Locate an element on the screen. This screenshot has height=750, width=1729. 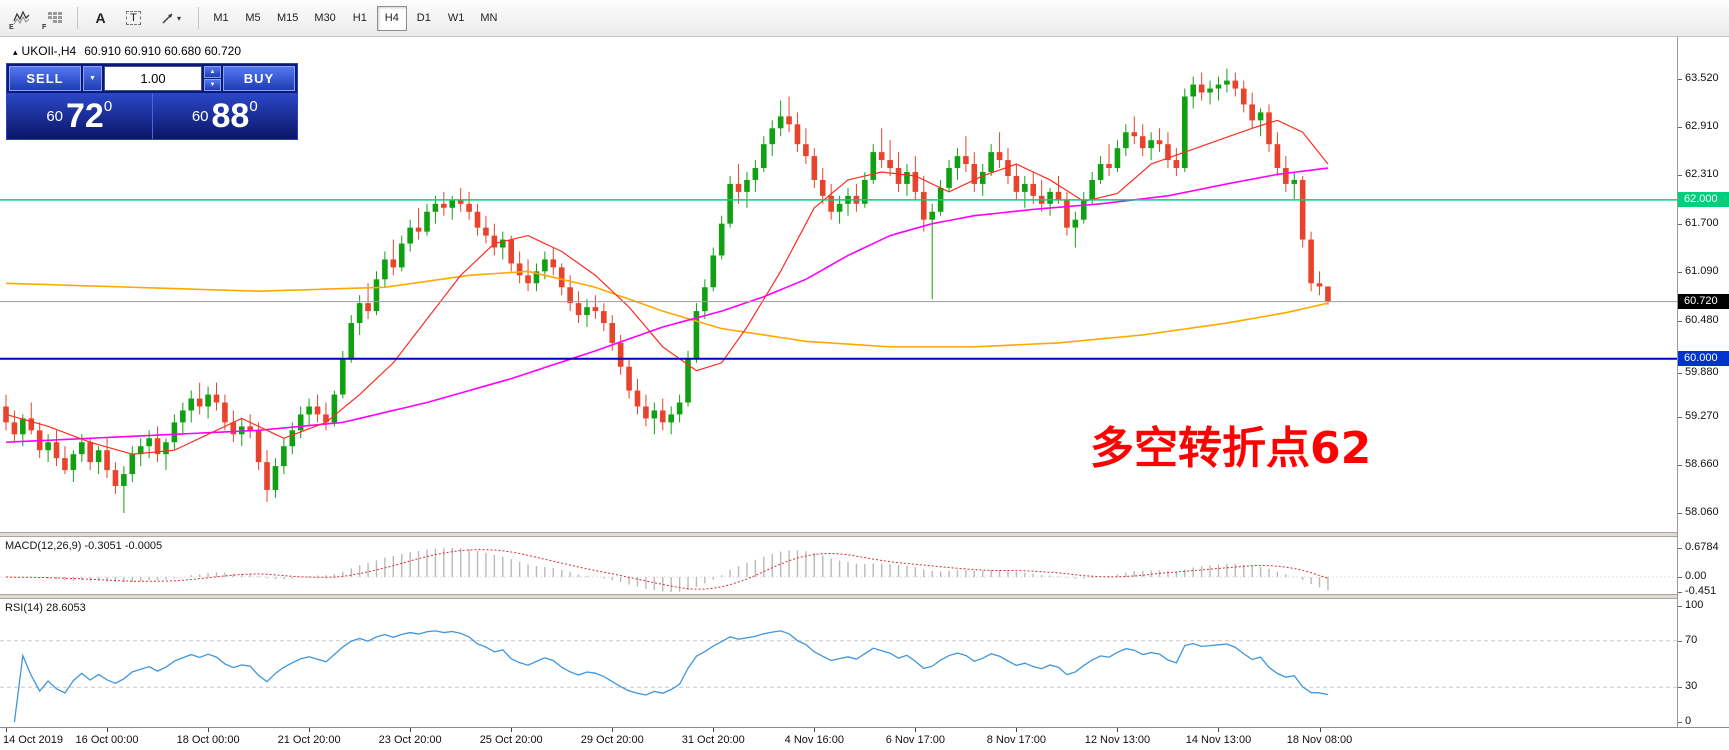
line-studies-button: ▾ is located at coordinates (171, 18).